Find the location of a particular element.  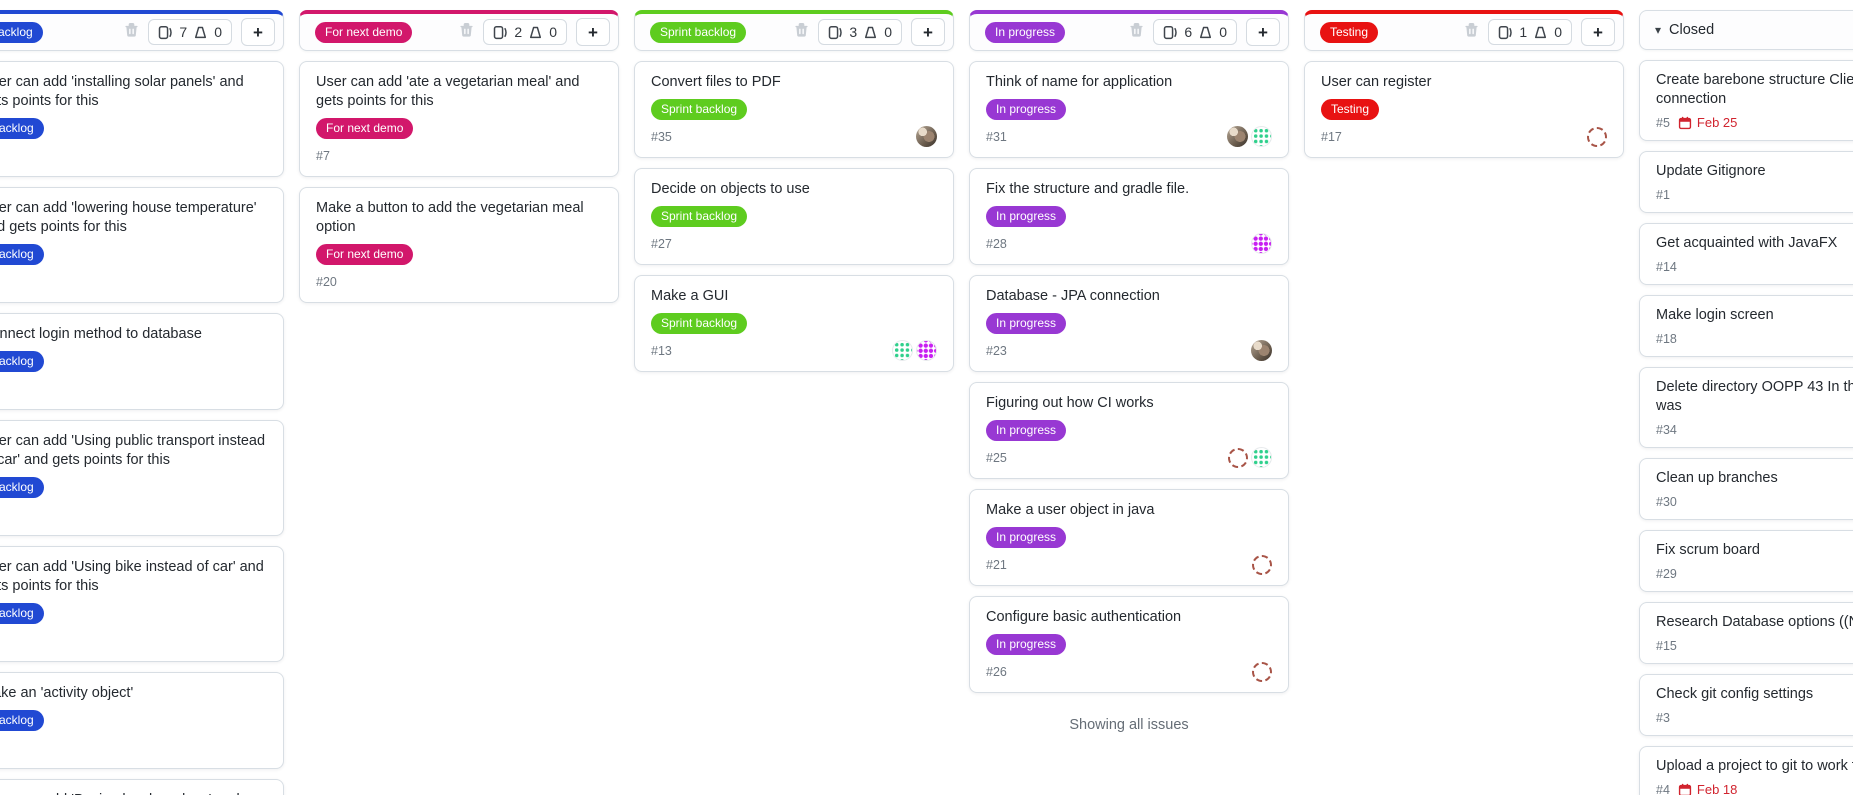

issue-card: Clean up branches #30 is located at coordinates (1746, 489).